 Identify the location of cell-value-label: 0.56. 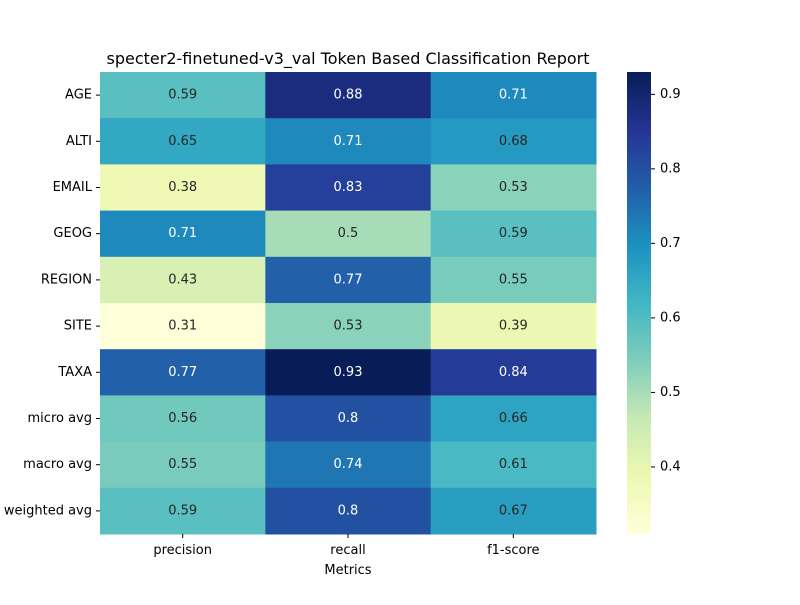
(182, 418).